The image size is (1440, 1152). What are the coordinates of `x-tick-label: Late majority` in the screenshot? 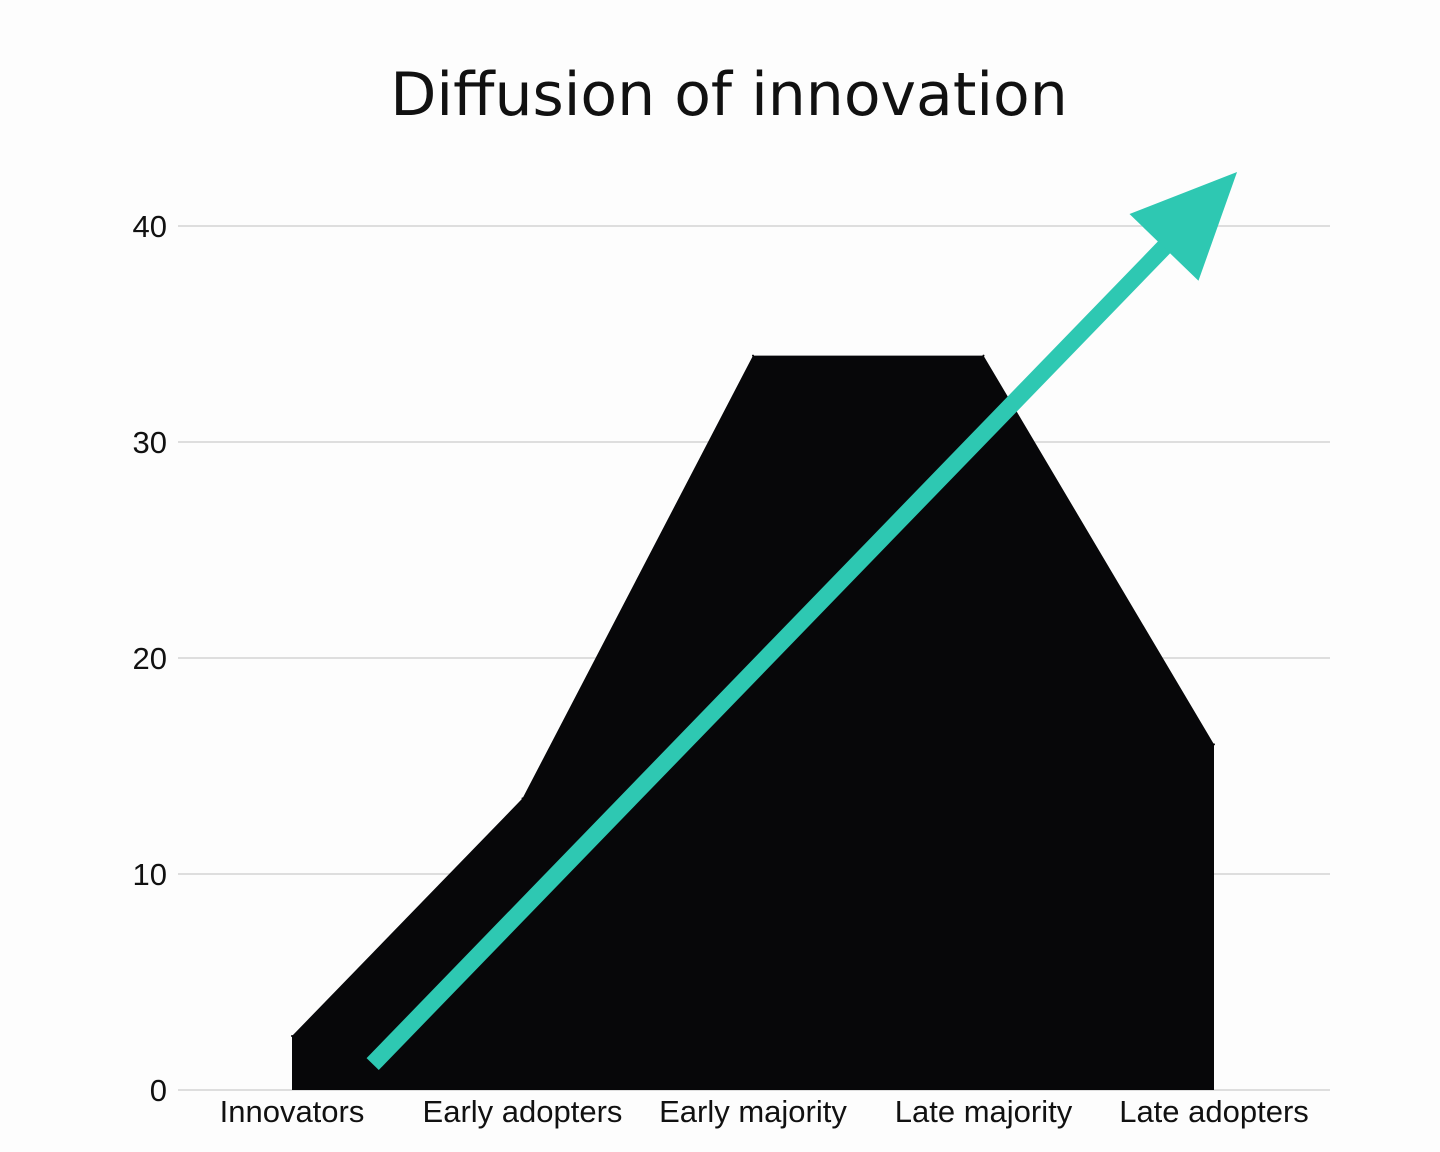 It's located at (984, 1111).